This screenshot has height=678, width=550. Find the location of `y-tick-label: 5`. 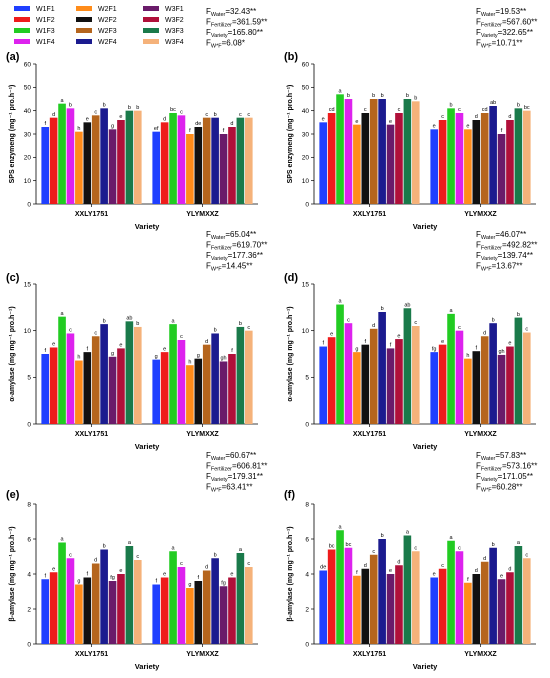

y-tick-label: 5 is located at coordinates (307, 378).